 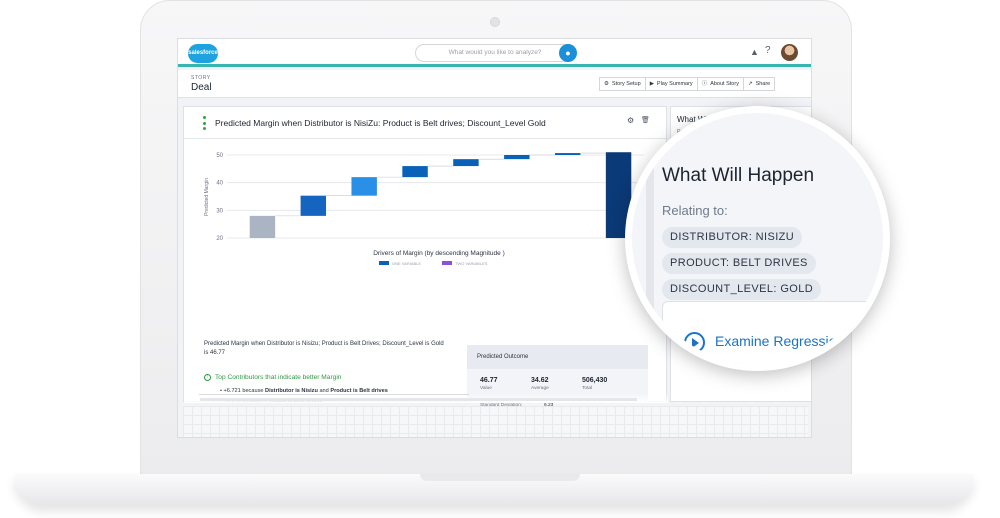 I want to click on scrollbar-strip, so click(x=418, y=399).